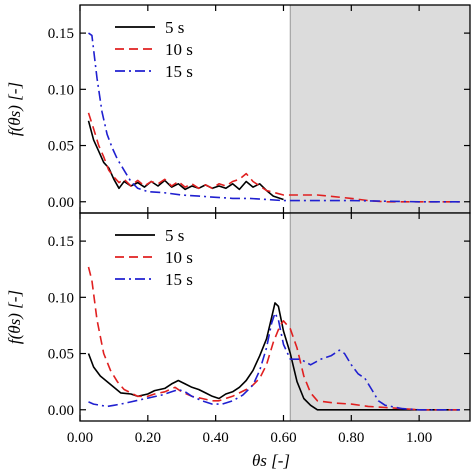 The image size is (474, 474). Describe the element at coordinates (271, 460) in the screenshot. I see `x-axis-title: θs [-]` at that location.